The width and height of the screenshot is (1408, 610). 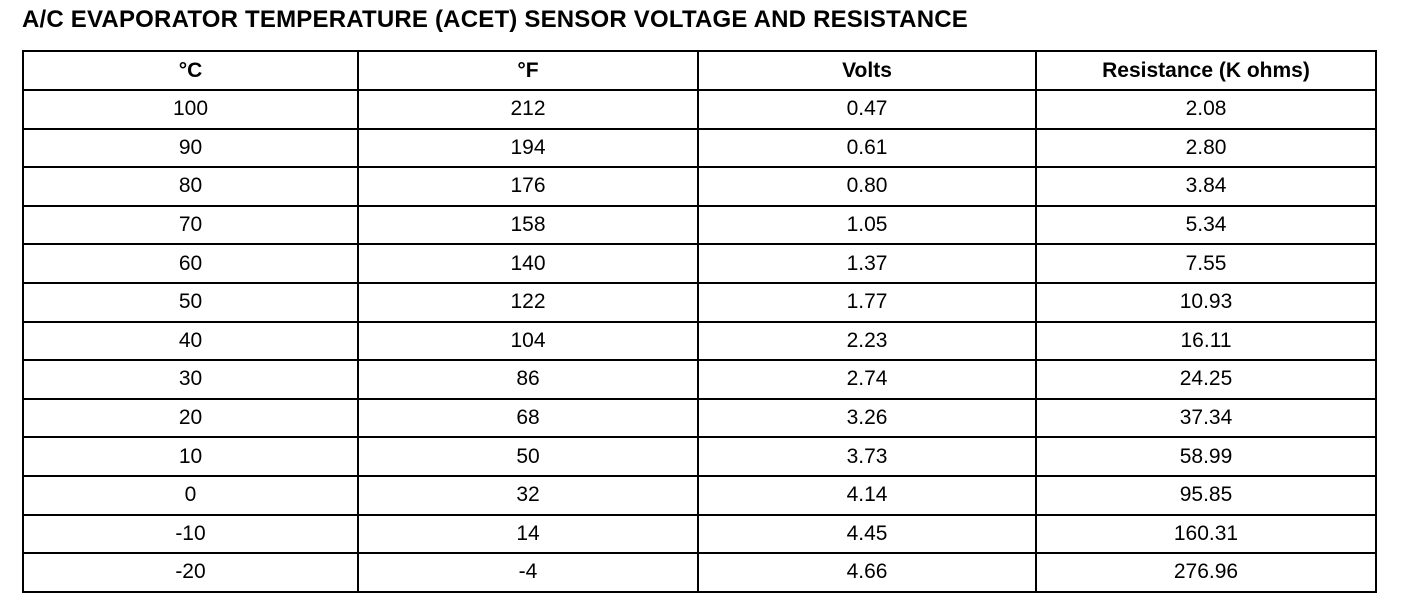 What do you see at coordinates (528, 341) in the screenshot?
I see `table-cell: 104` at bounding box center [528, 341].